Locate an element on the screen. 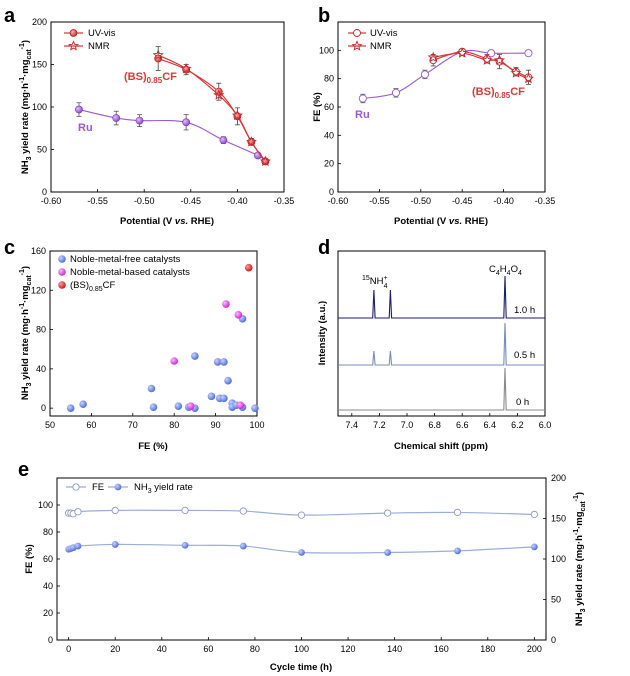 The height and width of the screenshot is (676, 630). x-label-post: RHE) is located at coordinates (475, 221).